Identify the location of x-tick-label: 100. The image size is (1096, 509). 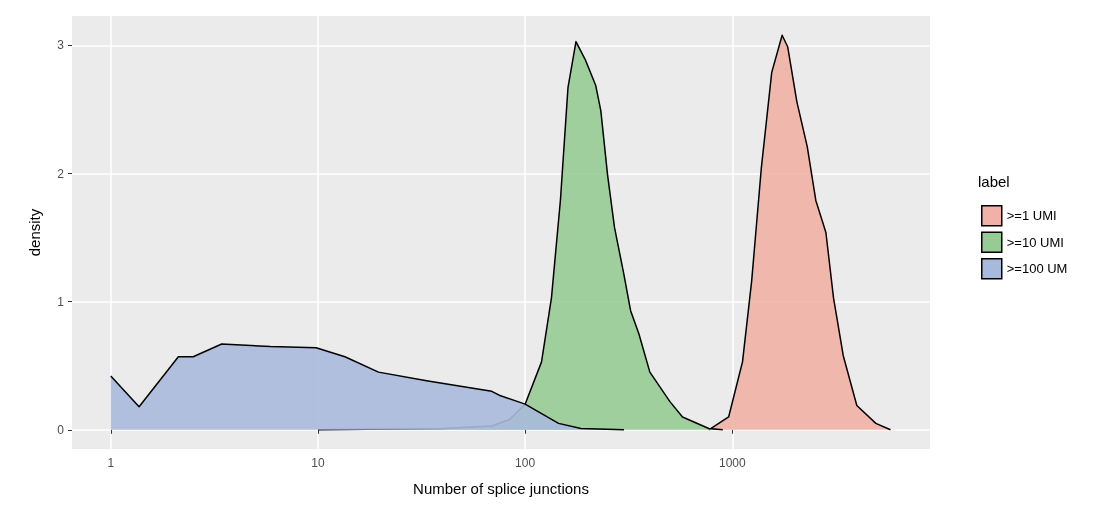
(525, 463).